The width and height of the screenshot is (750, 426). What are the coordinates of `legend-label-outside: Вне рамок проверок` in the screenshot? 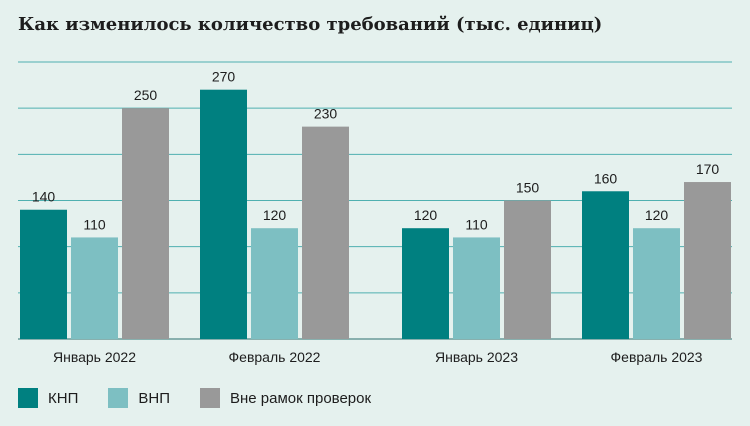 It's located at (300, 398).